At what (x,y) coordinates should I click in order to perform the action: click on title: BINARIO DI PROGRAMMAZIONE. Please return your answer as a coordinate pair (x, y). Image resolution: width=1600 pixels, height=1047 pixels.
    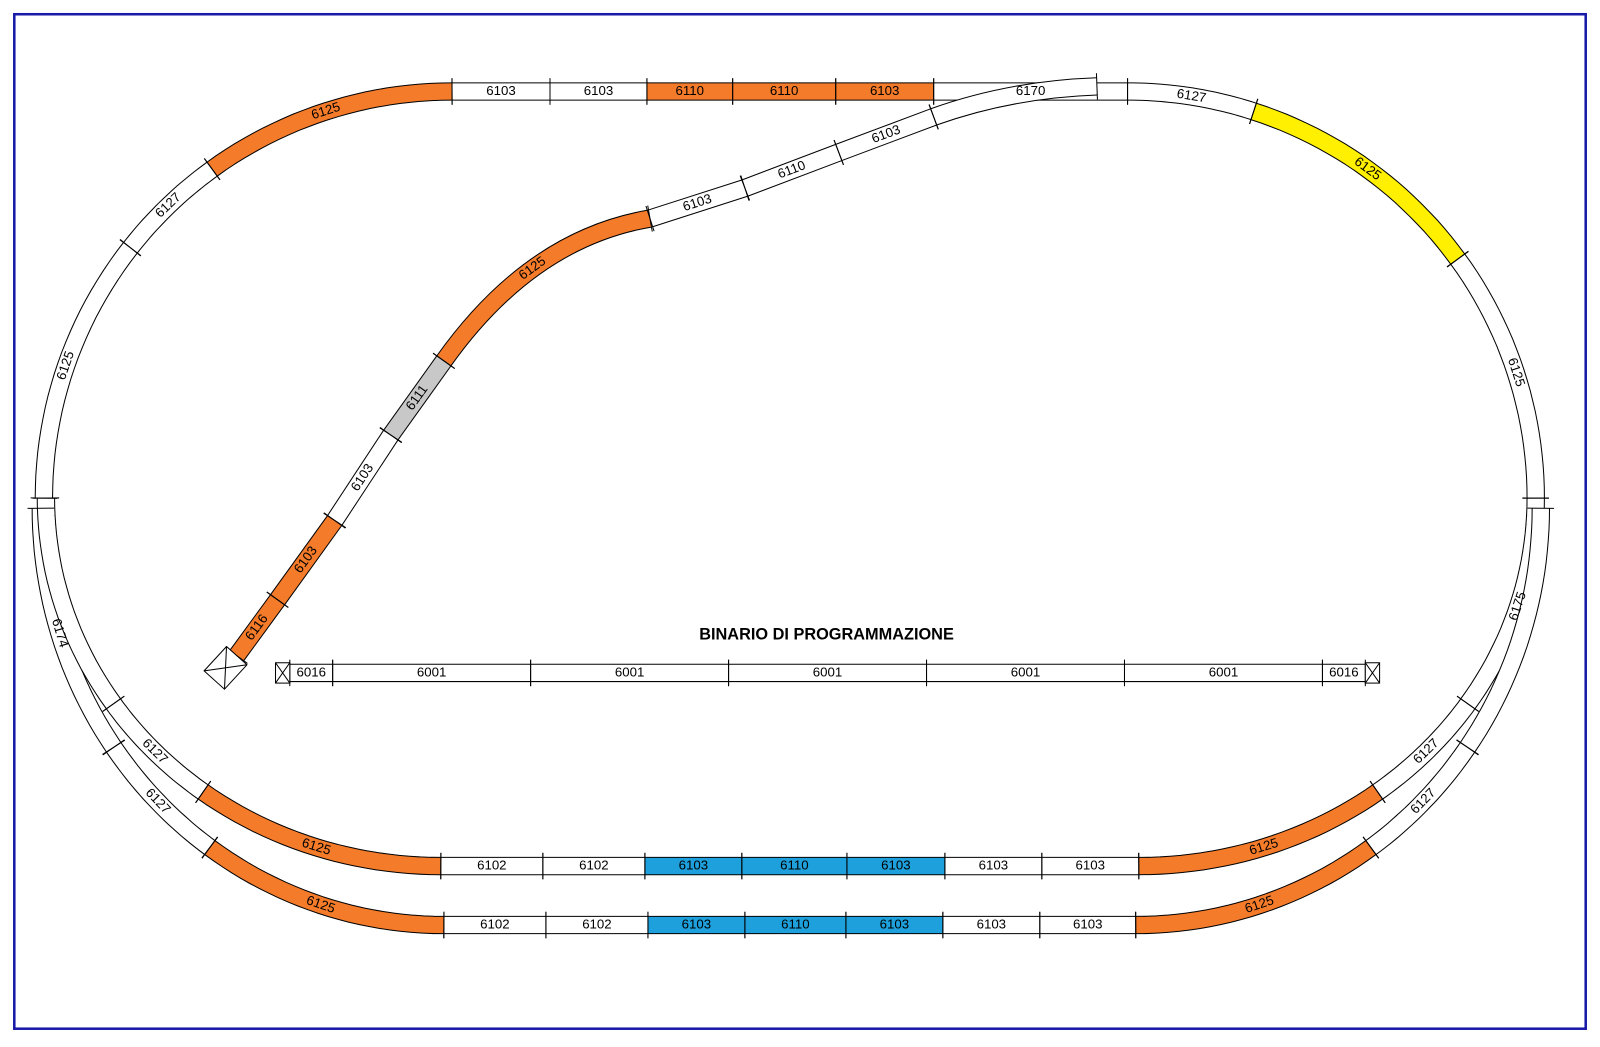
    Looking at the image, I should click on (826, 635).